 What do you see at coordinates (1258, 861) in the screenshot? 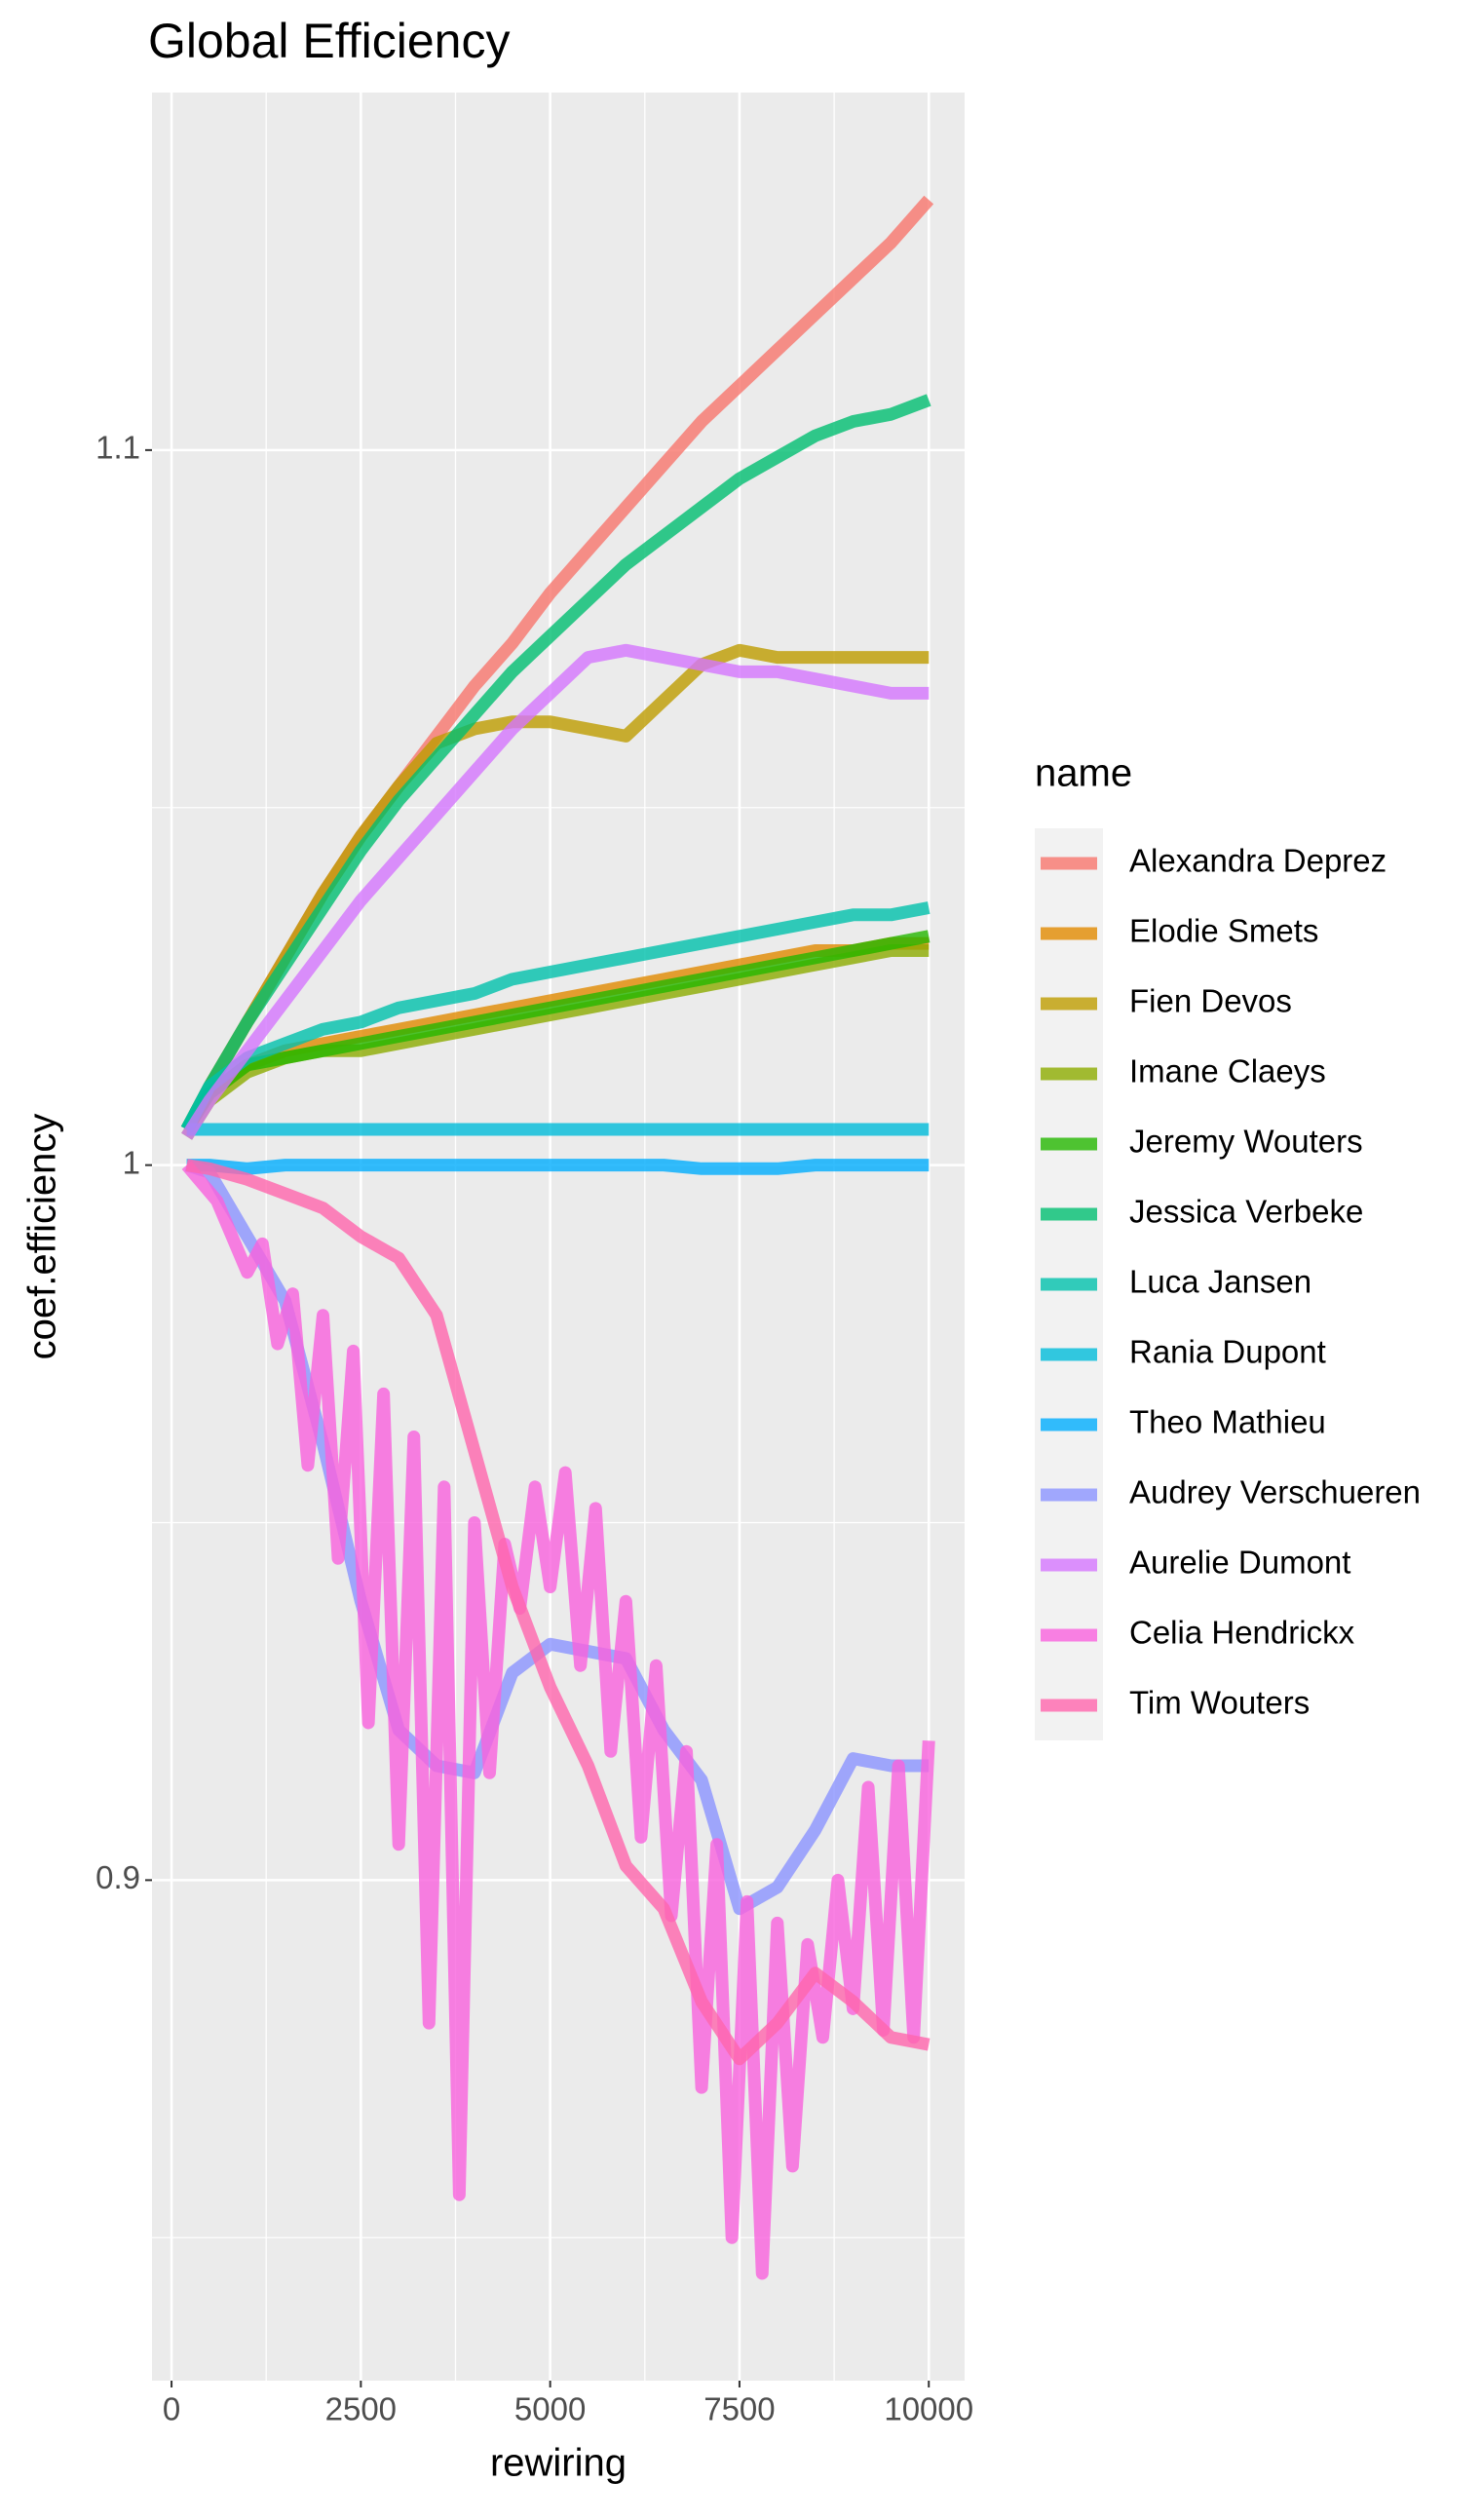
I see `legend-label: Alexandra Deprez` at bounding box center [1258, 861].